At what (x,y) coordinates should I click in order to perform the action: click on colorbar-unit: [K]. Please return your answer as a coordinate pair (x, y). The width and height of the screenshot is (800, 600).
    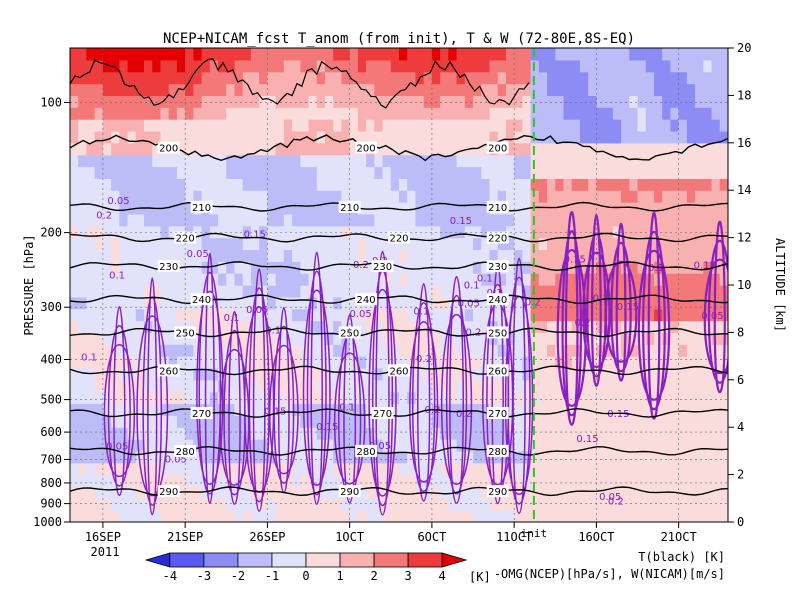
    Looking at the image, I should click on (480, 577).